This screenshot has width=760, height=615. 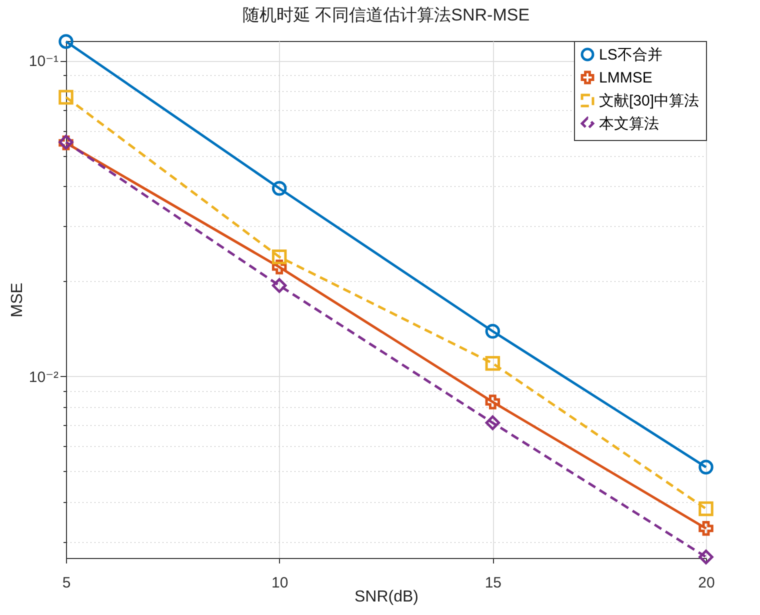 What do you see at coordinates (43, 377) in the screenshot?
I see `y-tick-label: 10⁻²` at bounding box center [43, 377].